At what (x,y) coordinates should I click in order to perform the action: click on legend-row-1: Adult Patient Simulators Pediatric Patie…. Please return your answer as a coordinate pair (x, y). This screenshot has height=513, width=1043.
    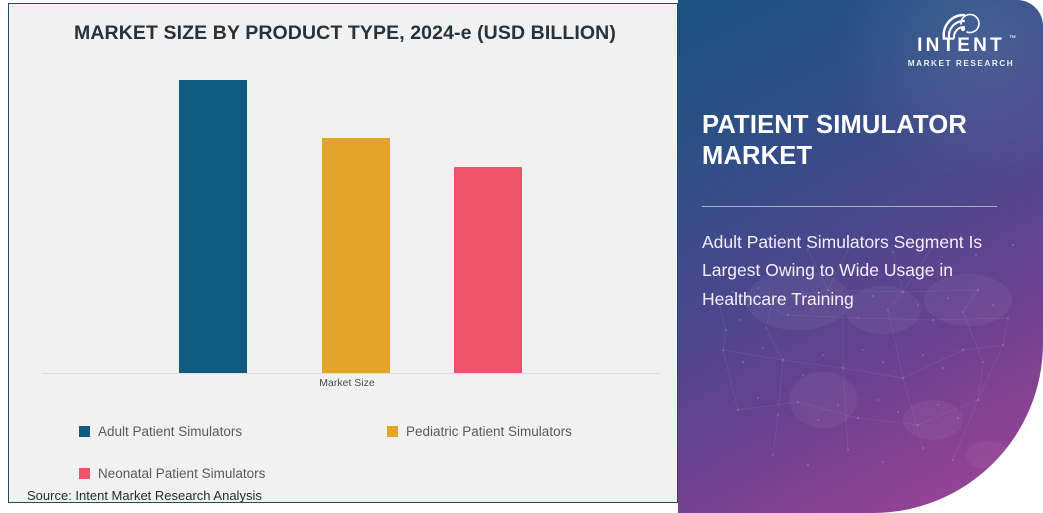
    Looking at the image, I should click on (367, 445).